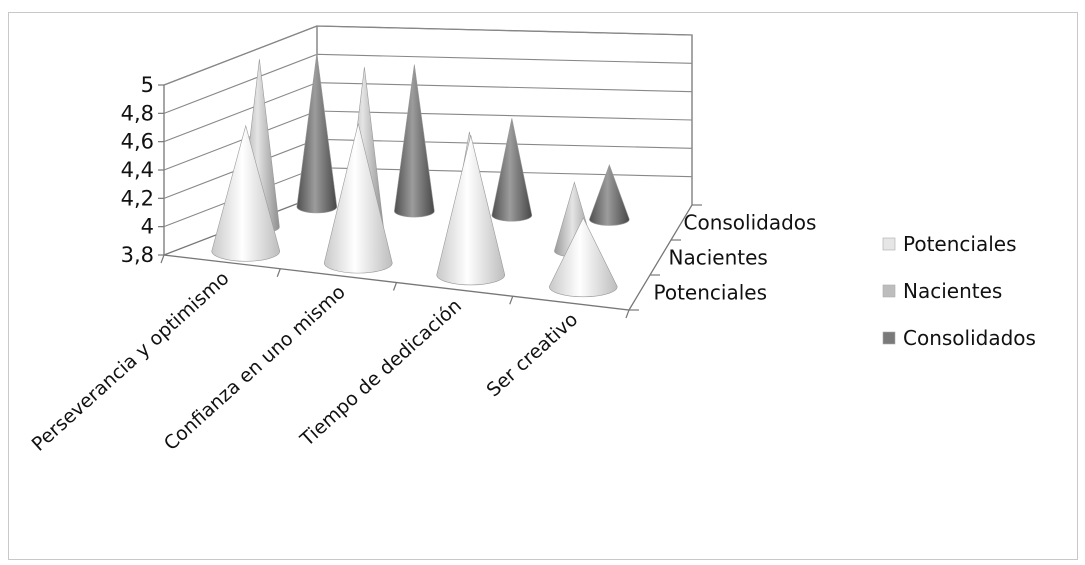 This screenshot has height=565, width=1085. I want to click on depth-label: Nacientes, so click(718, 258).